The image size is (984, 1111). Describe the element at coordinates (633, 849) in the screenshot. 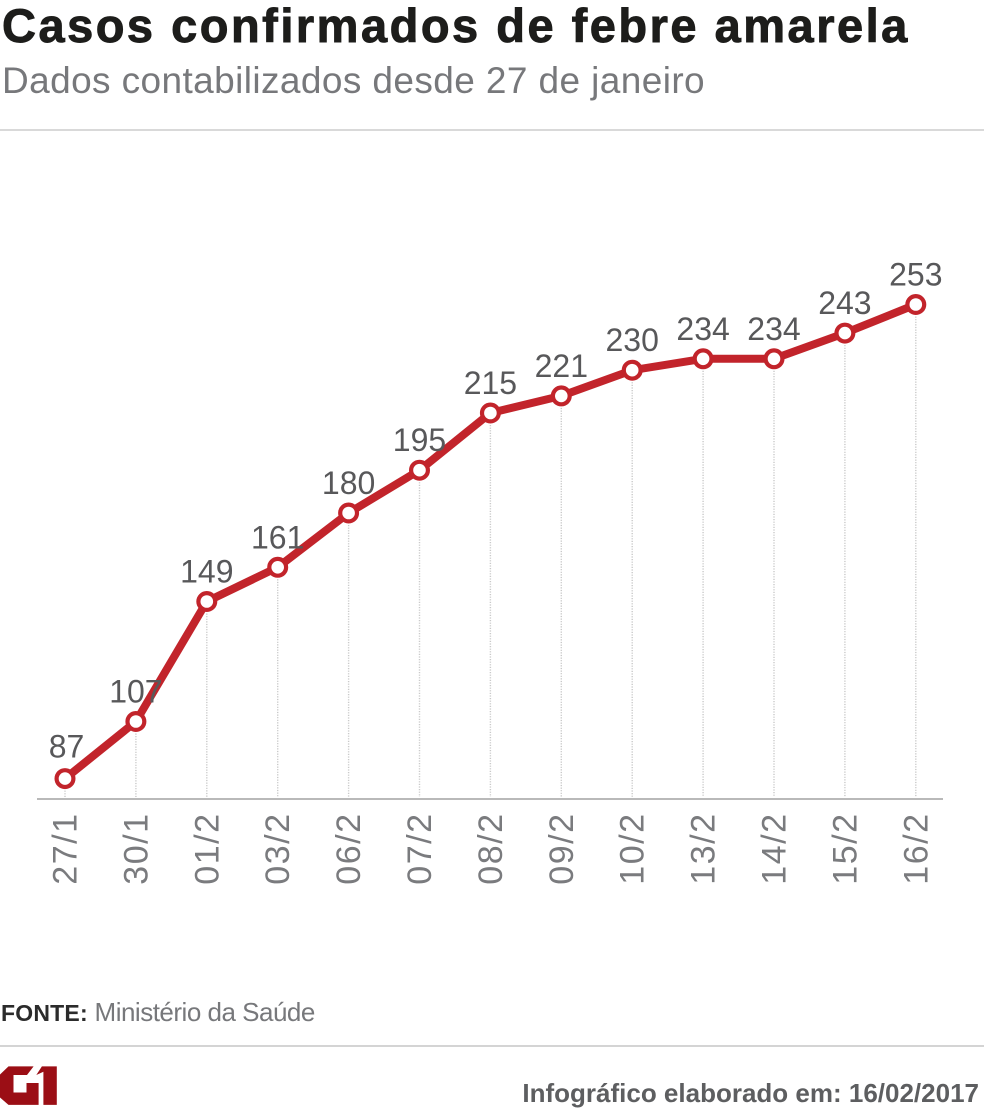

I see `svg-text: 10/2` at that location.